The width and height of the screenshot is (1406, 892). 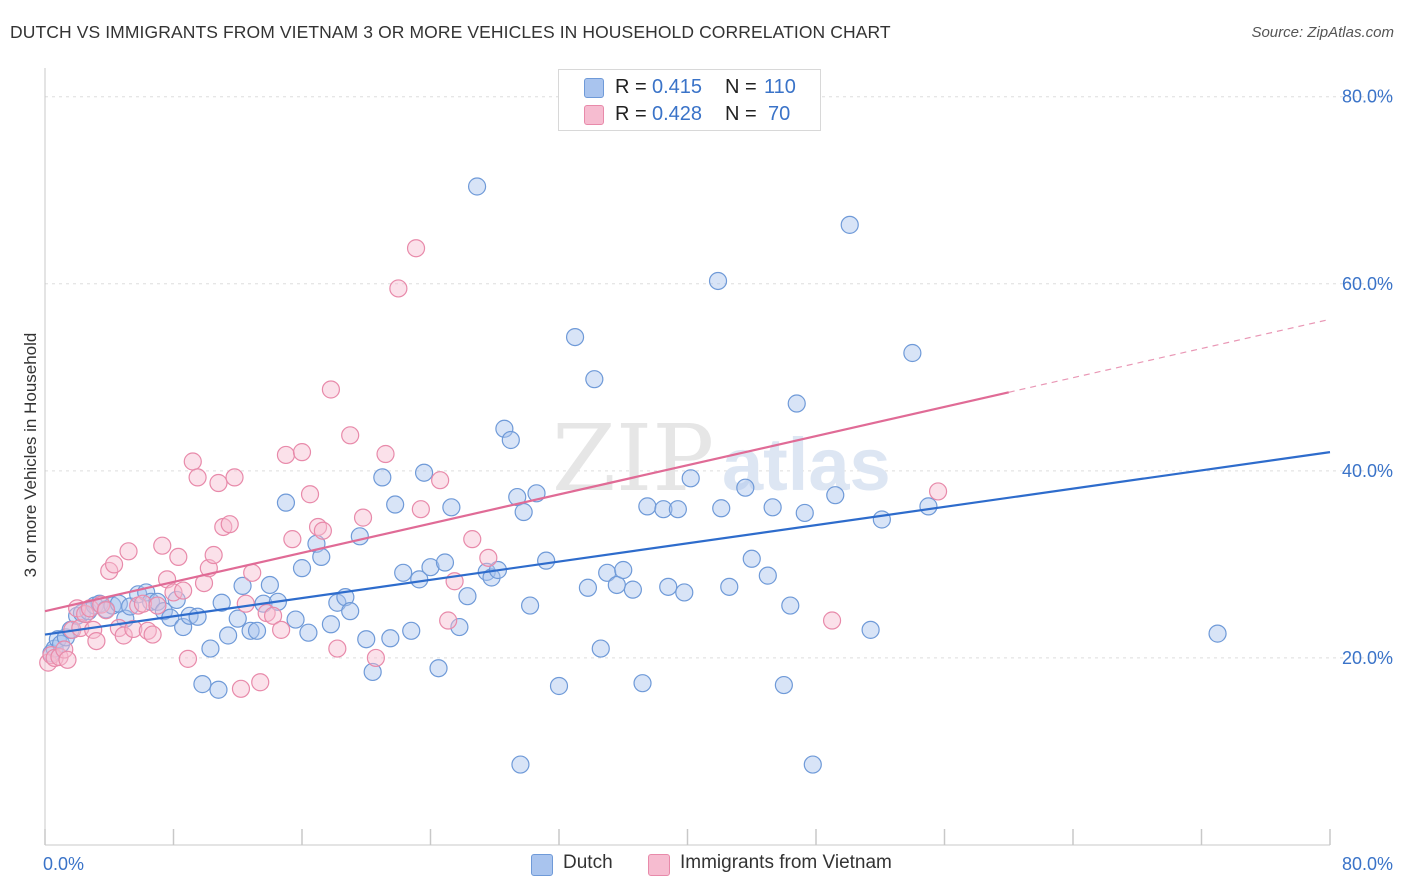 What do you see at coordinates (677, 87) in the screenshot?
I see `legend-r-value-dutch: 0.415` at bounding box center [677, 87].